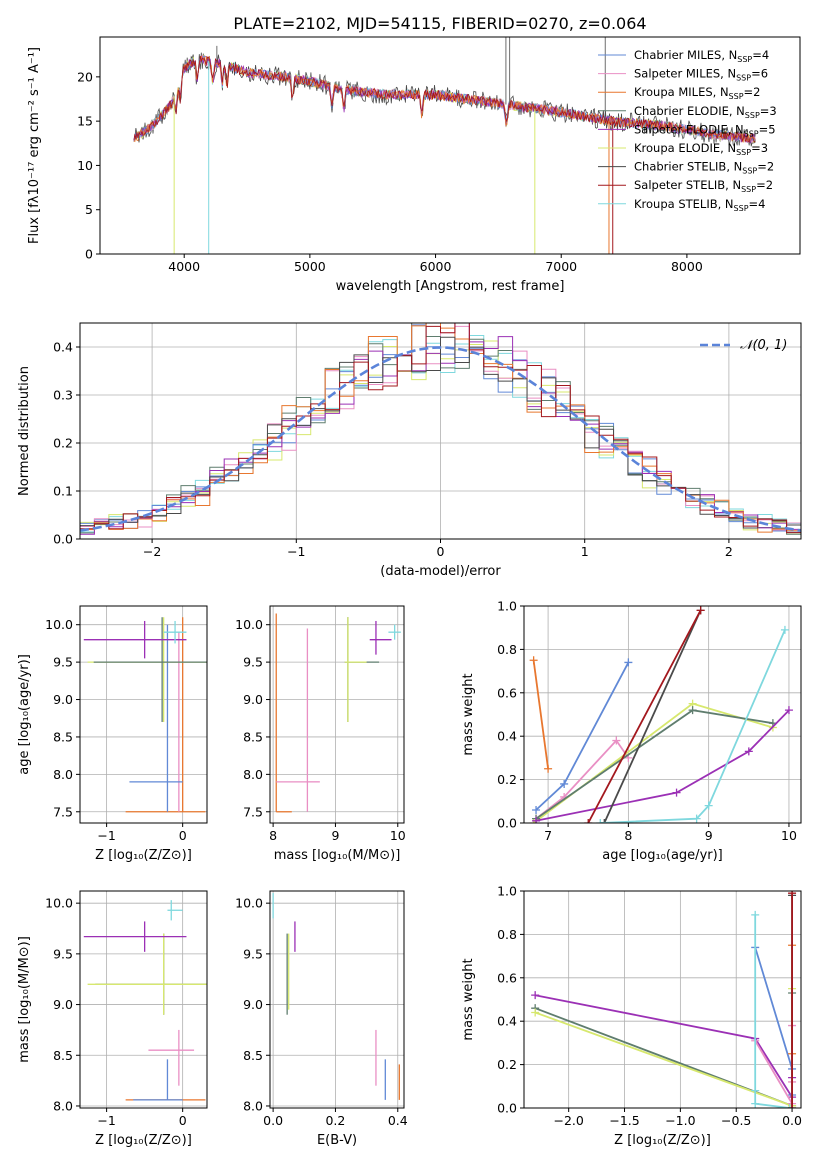 The width and height of the screenshot is (819, 1170). Describe the element at coordinates (585, 551) in the screenshot. I see `x-tick-label: 1` at that location.